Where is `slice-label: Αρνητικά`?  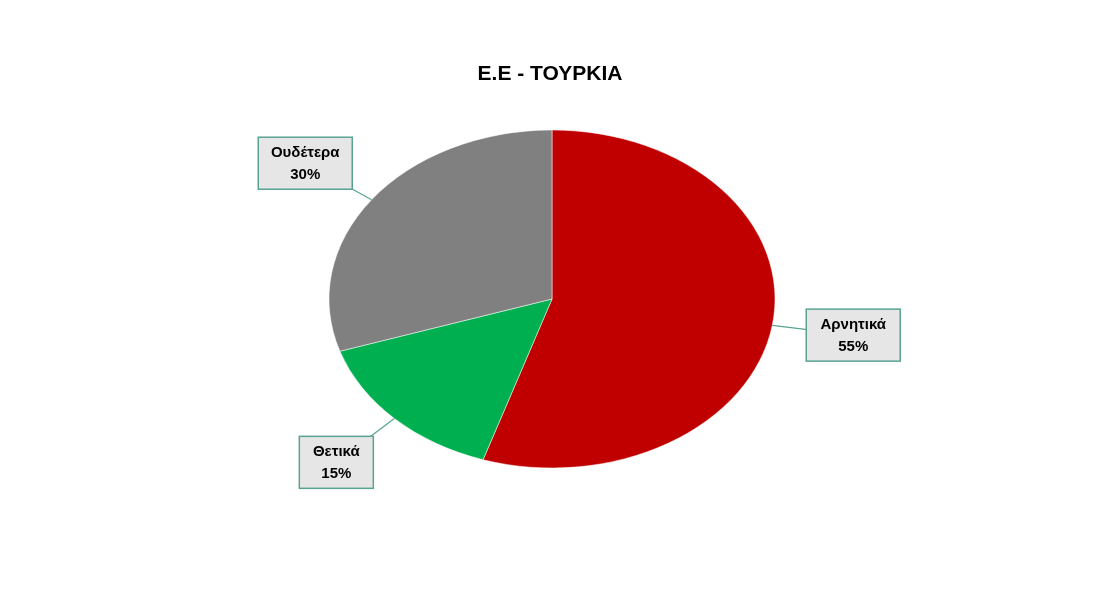
slice-label: Αρνητικά is located at coordinates (853, 324).